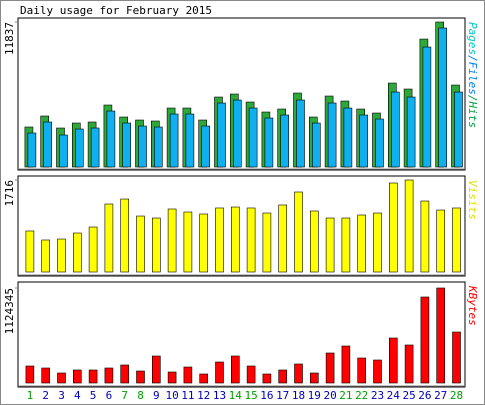 The image size is (485, 405). What do you see at coordinates (61, 395) in the screenshot?
I see `x-tick-label: 3` at bounding box center [61, 395].